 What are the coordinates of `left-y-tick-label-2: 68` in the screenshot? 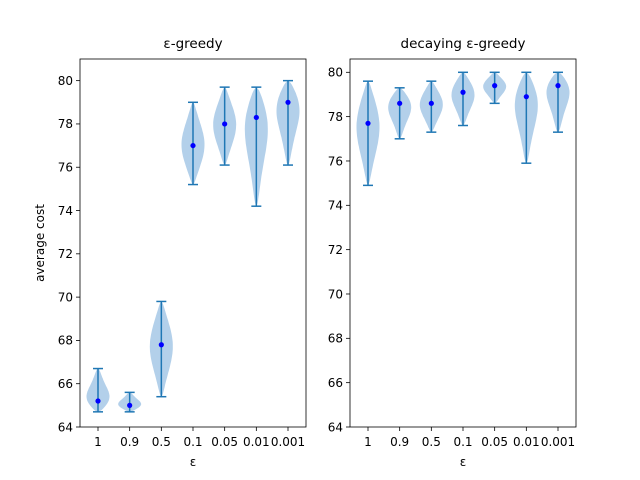 It's located at (65, 341).